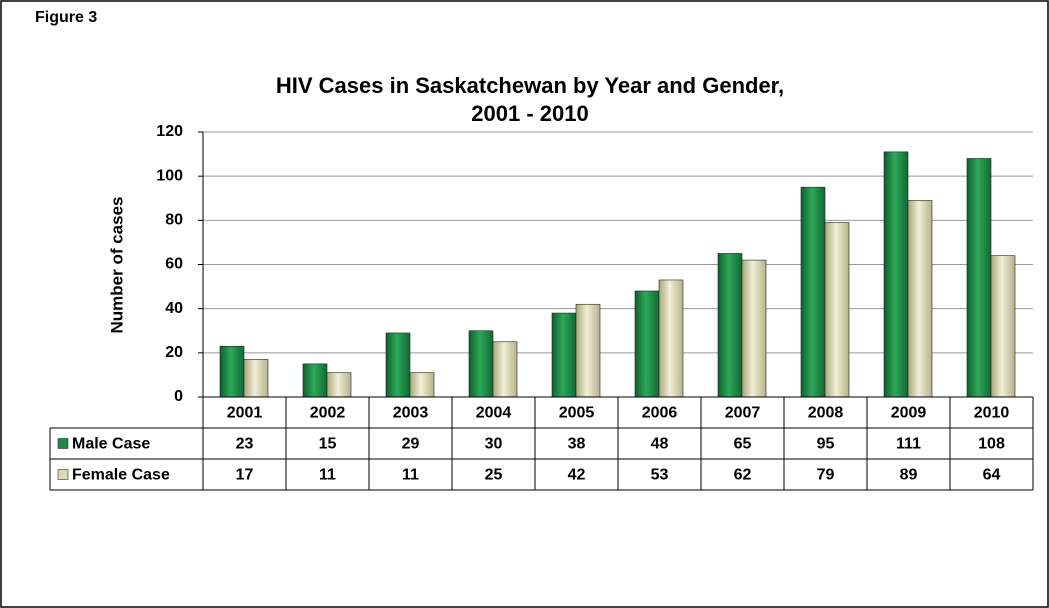 The image size is (1049, 608). I want to click on x-tick-label: 2006, so click(660, 413).